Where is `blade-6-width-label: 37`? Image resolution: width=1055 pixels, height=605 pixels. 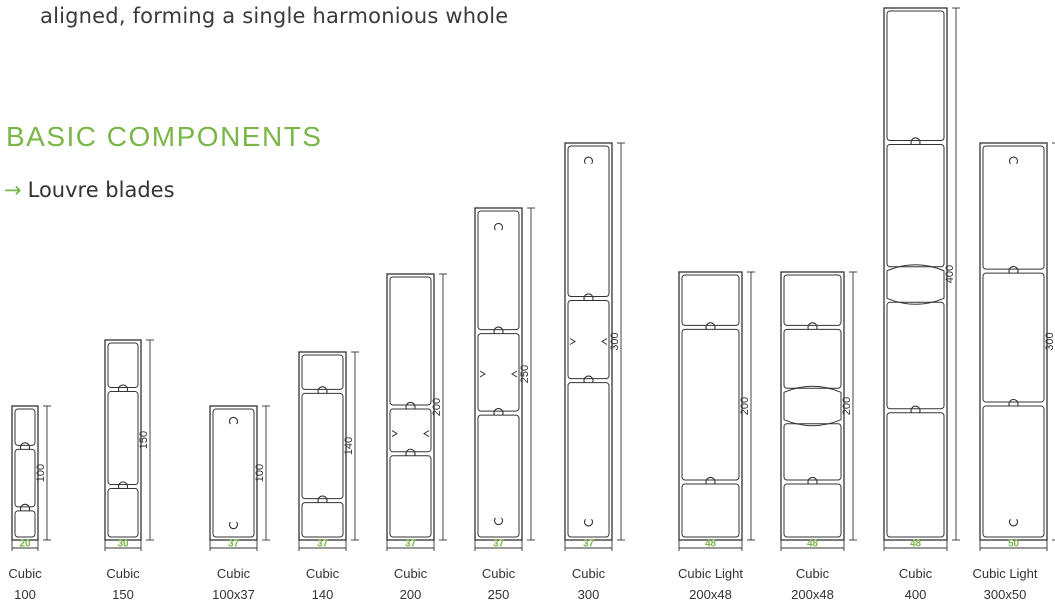
blade-6-width-label: 37 is located at coordinates (499, 544).